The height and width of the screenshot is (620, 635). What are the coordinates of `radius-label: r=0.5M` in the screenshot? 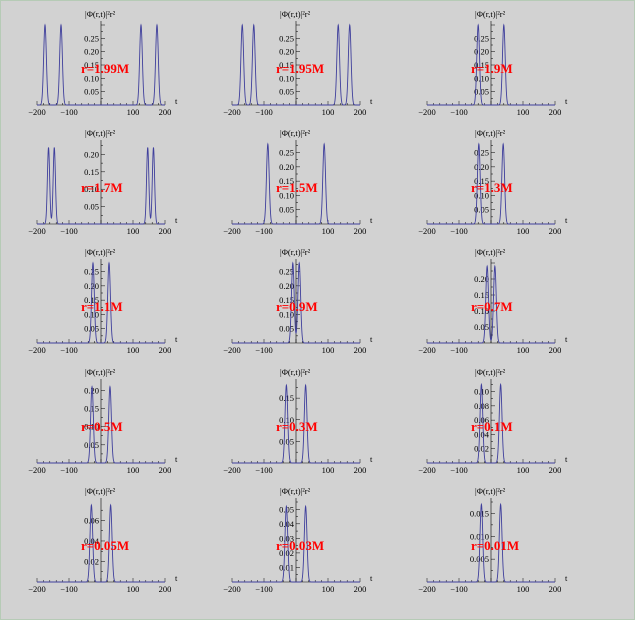 It's located at (102, 426).